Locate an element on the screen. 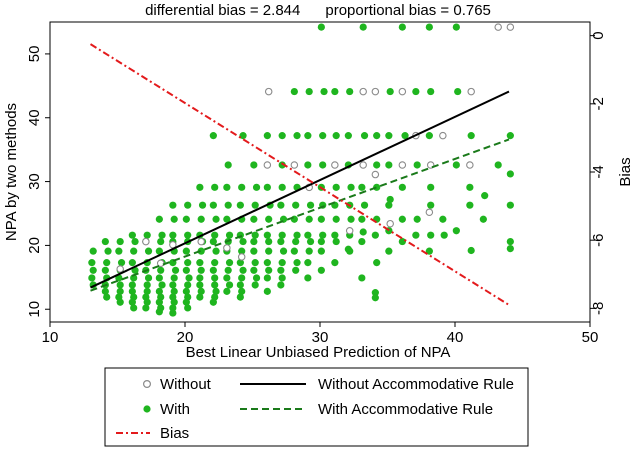  y2-axis: -8 -6 -4 -2 0 is located at coordinates (598, 173).